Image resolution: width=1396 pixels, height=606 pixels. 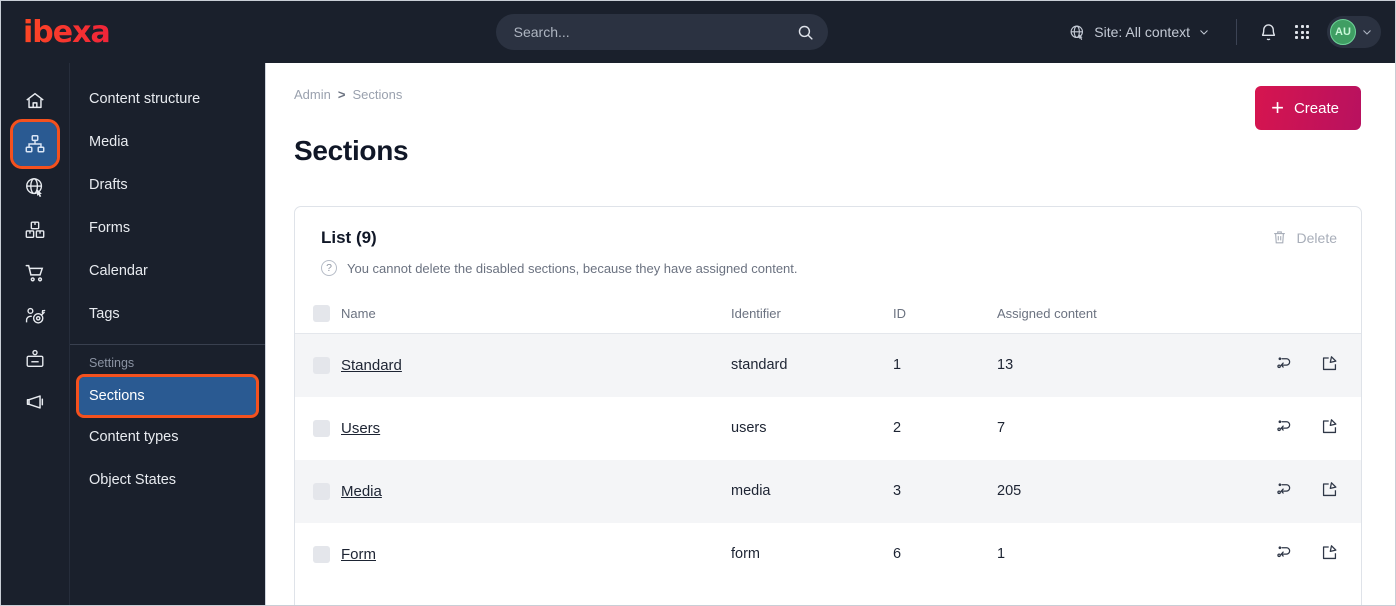 What do you see at coordinates (1268, 32) in the screenshot?
I see `notifications-button` at bounding box center [1268, 32].